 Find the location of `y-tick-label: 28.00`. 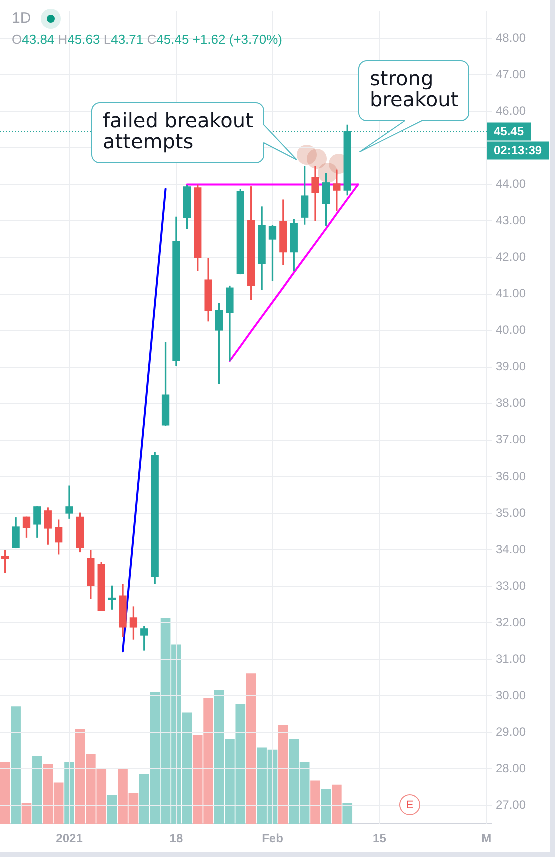

y-tick-label: 28.00 is located at coordinates (511, 769).